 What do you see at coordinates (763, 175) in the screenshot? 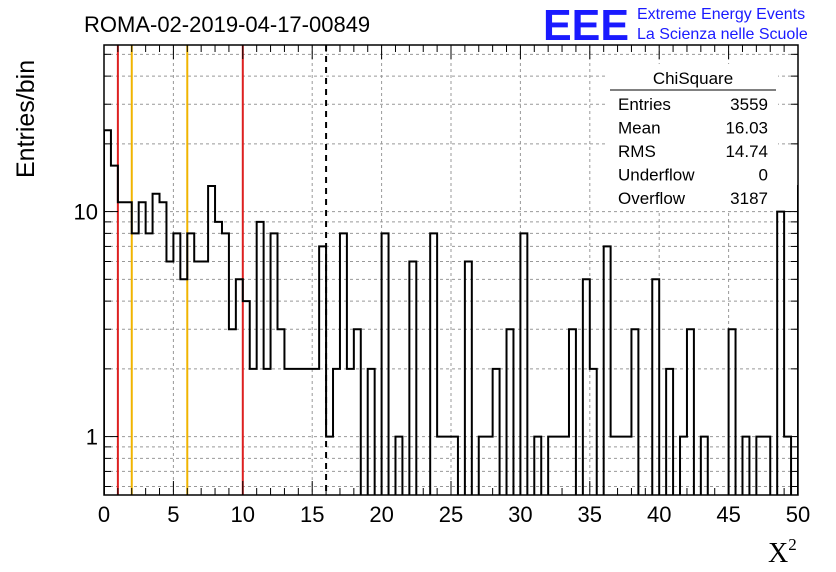
I see `stats-value: 0` at bounding box center [763, 175].